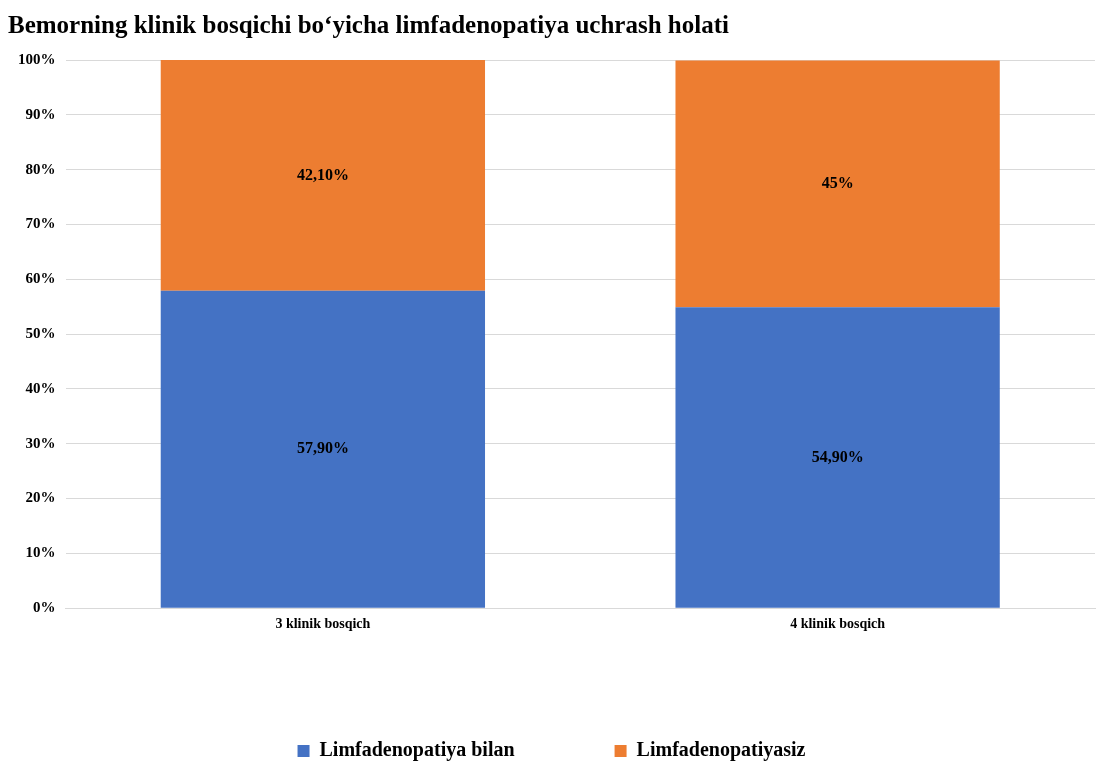  Describe the element at coordinates (40, 552) in the screenshot. I see `y-tick-label: 10%` at that location.